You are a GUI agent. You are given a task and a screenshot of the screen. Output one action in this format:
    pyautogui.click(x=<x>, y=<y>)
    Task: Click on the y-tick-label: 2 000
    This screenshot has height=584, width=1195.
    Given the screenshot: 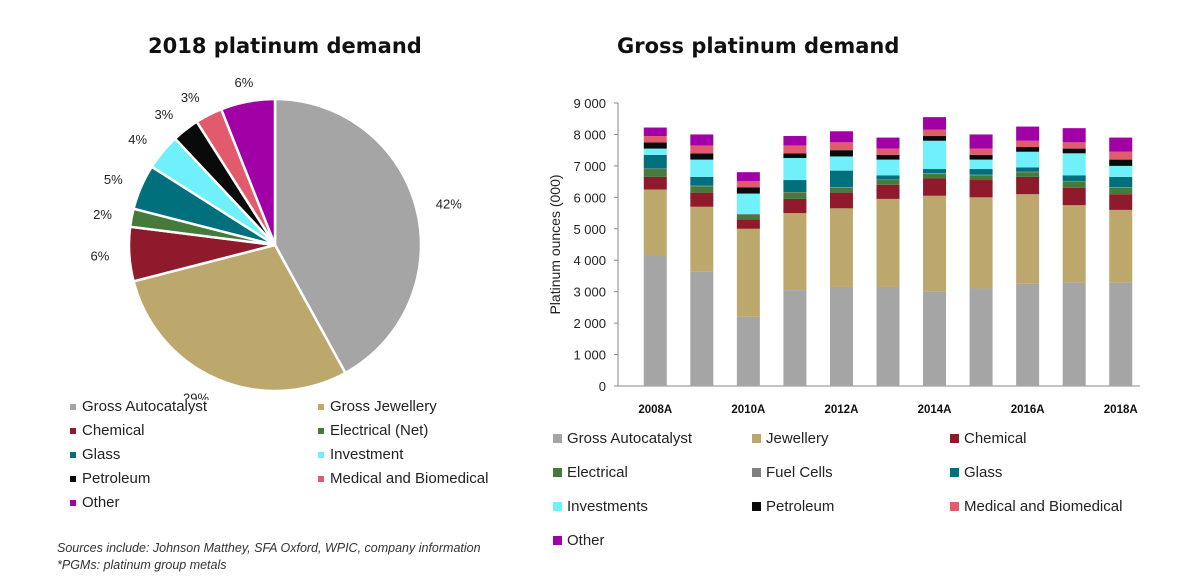 What is the action you would take?
    pyautogui.click(x=589, y=323)
    